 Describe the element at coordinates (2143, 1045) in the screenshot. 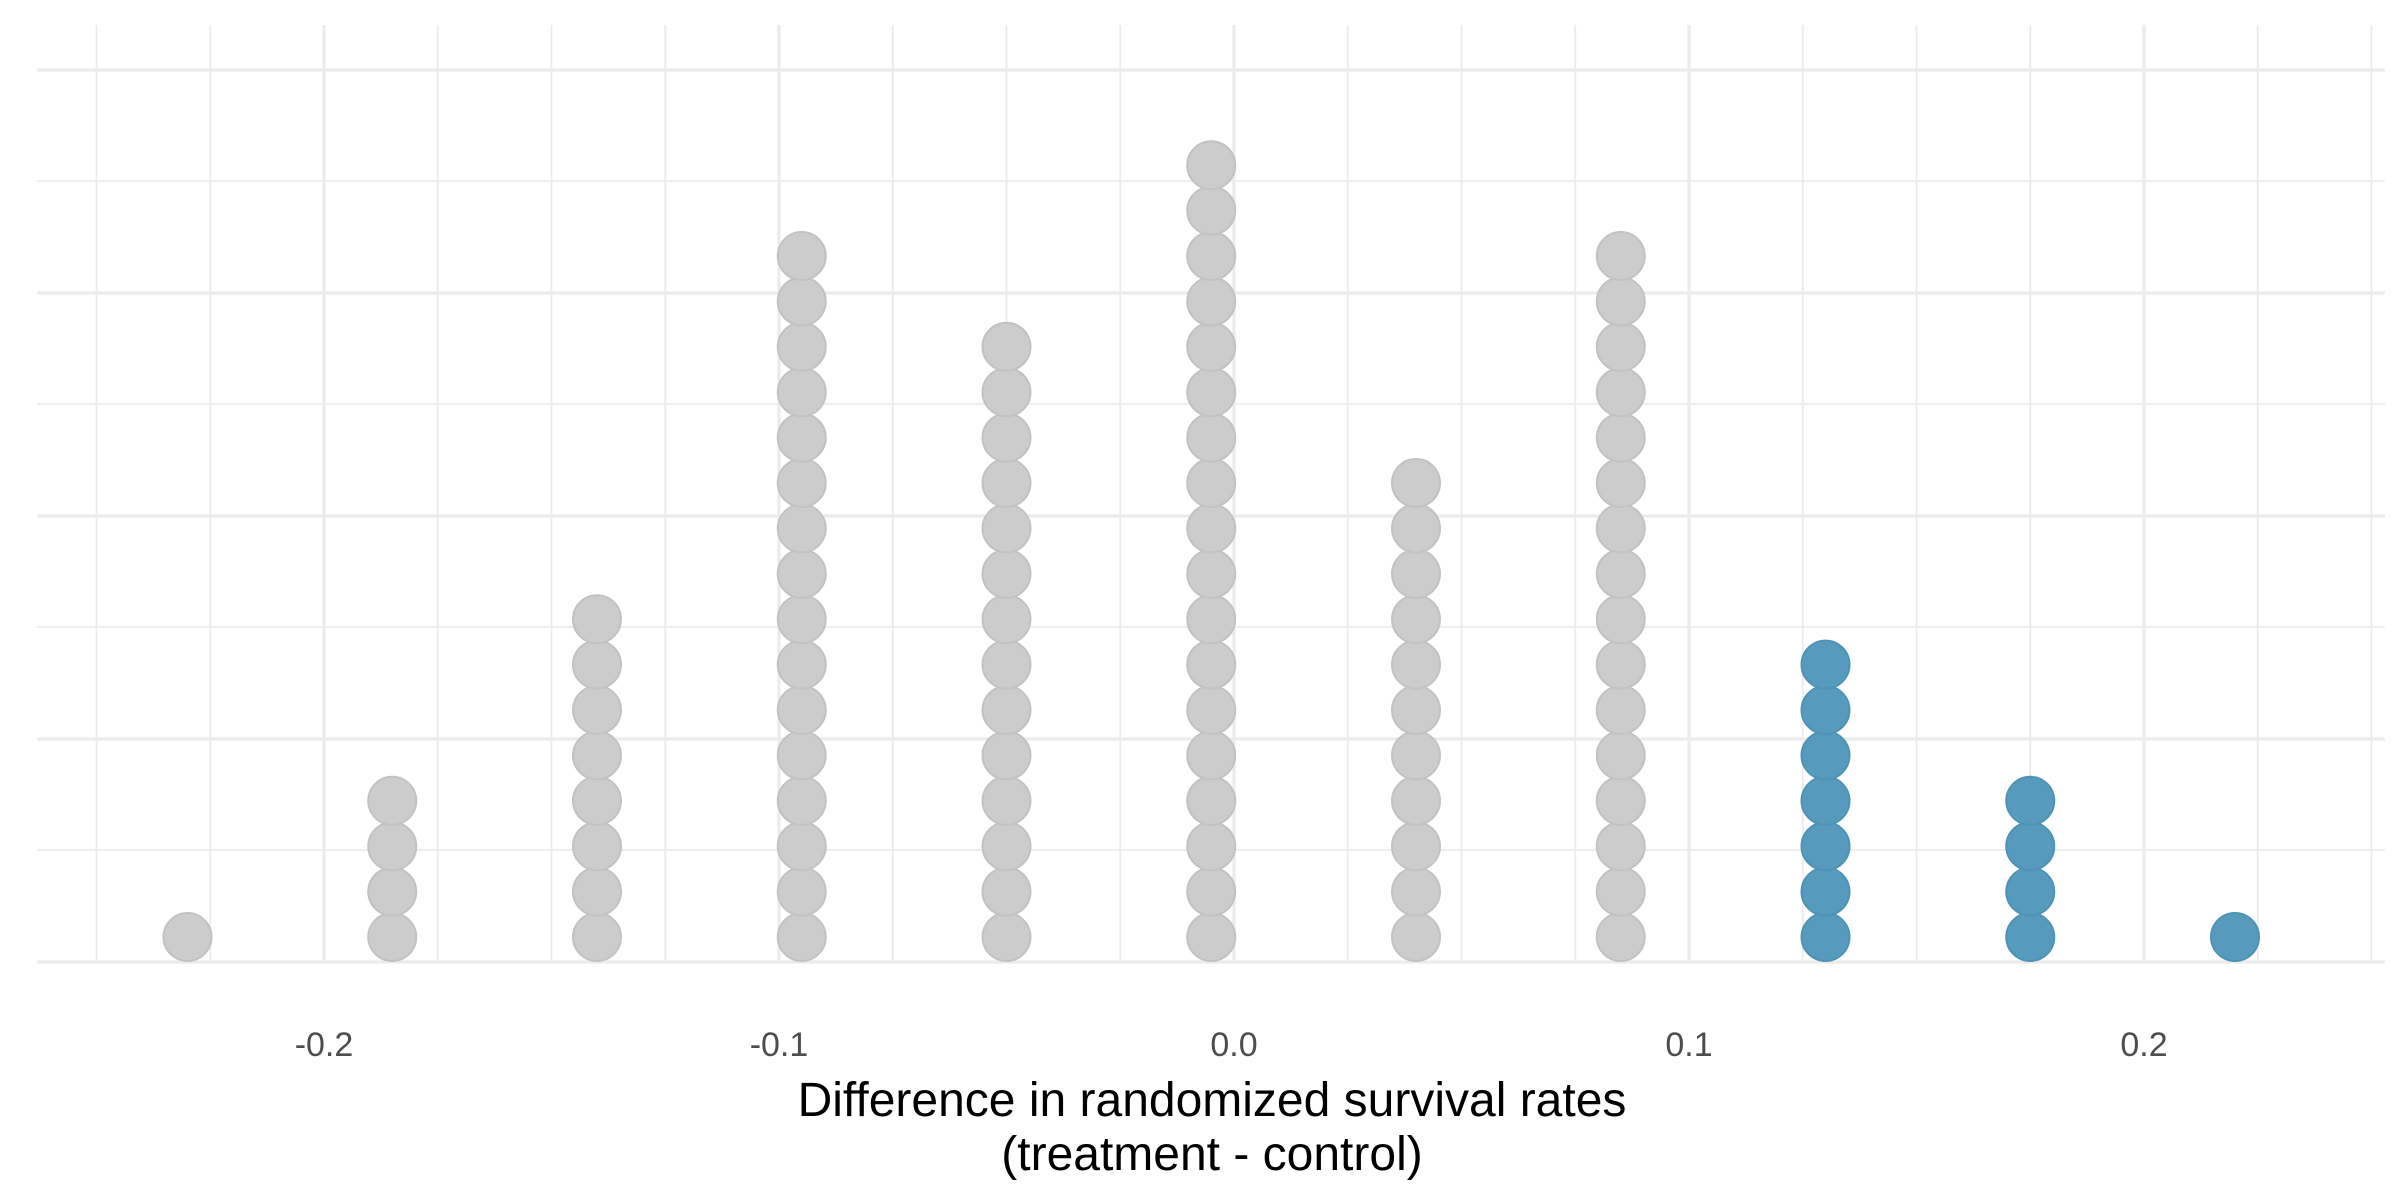

I see `x-tick-label: 0.2` at that location.